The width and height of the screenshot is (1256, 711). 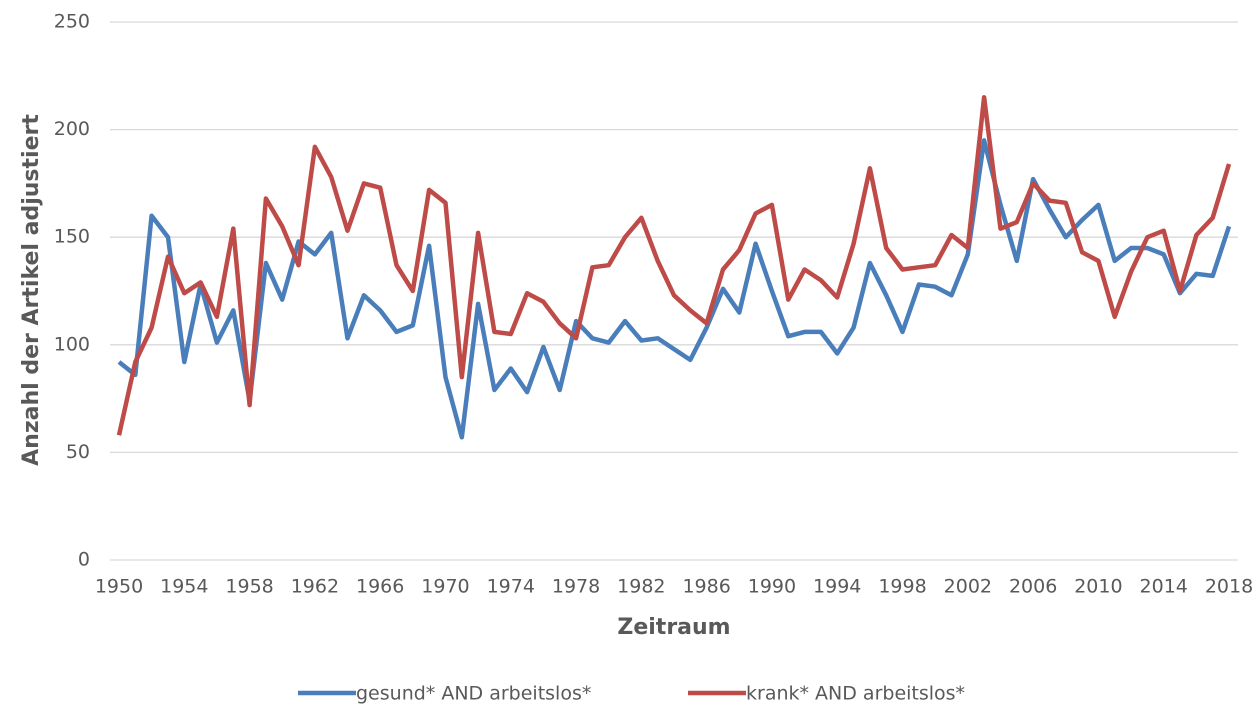 What do you see at coordinates (72, 237) in the screenshot?
I see `y-tick-label: 150` at bounding box center [72, 237].